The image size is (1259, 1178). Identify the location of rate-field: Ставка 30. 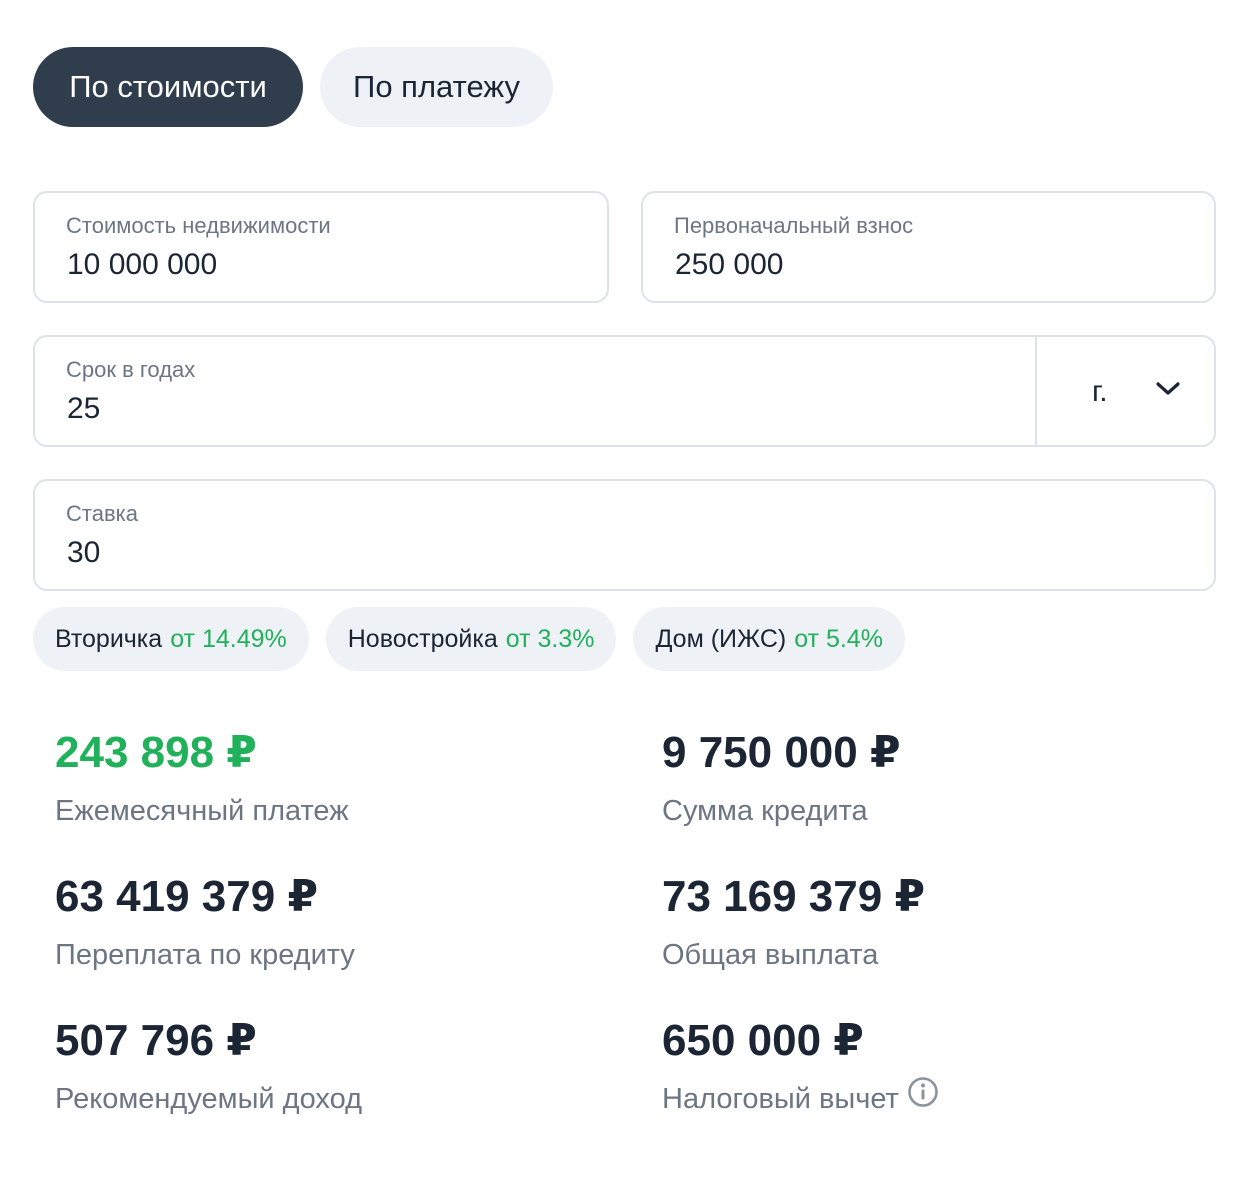
(624, 535).